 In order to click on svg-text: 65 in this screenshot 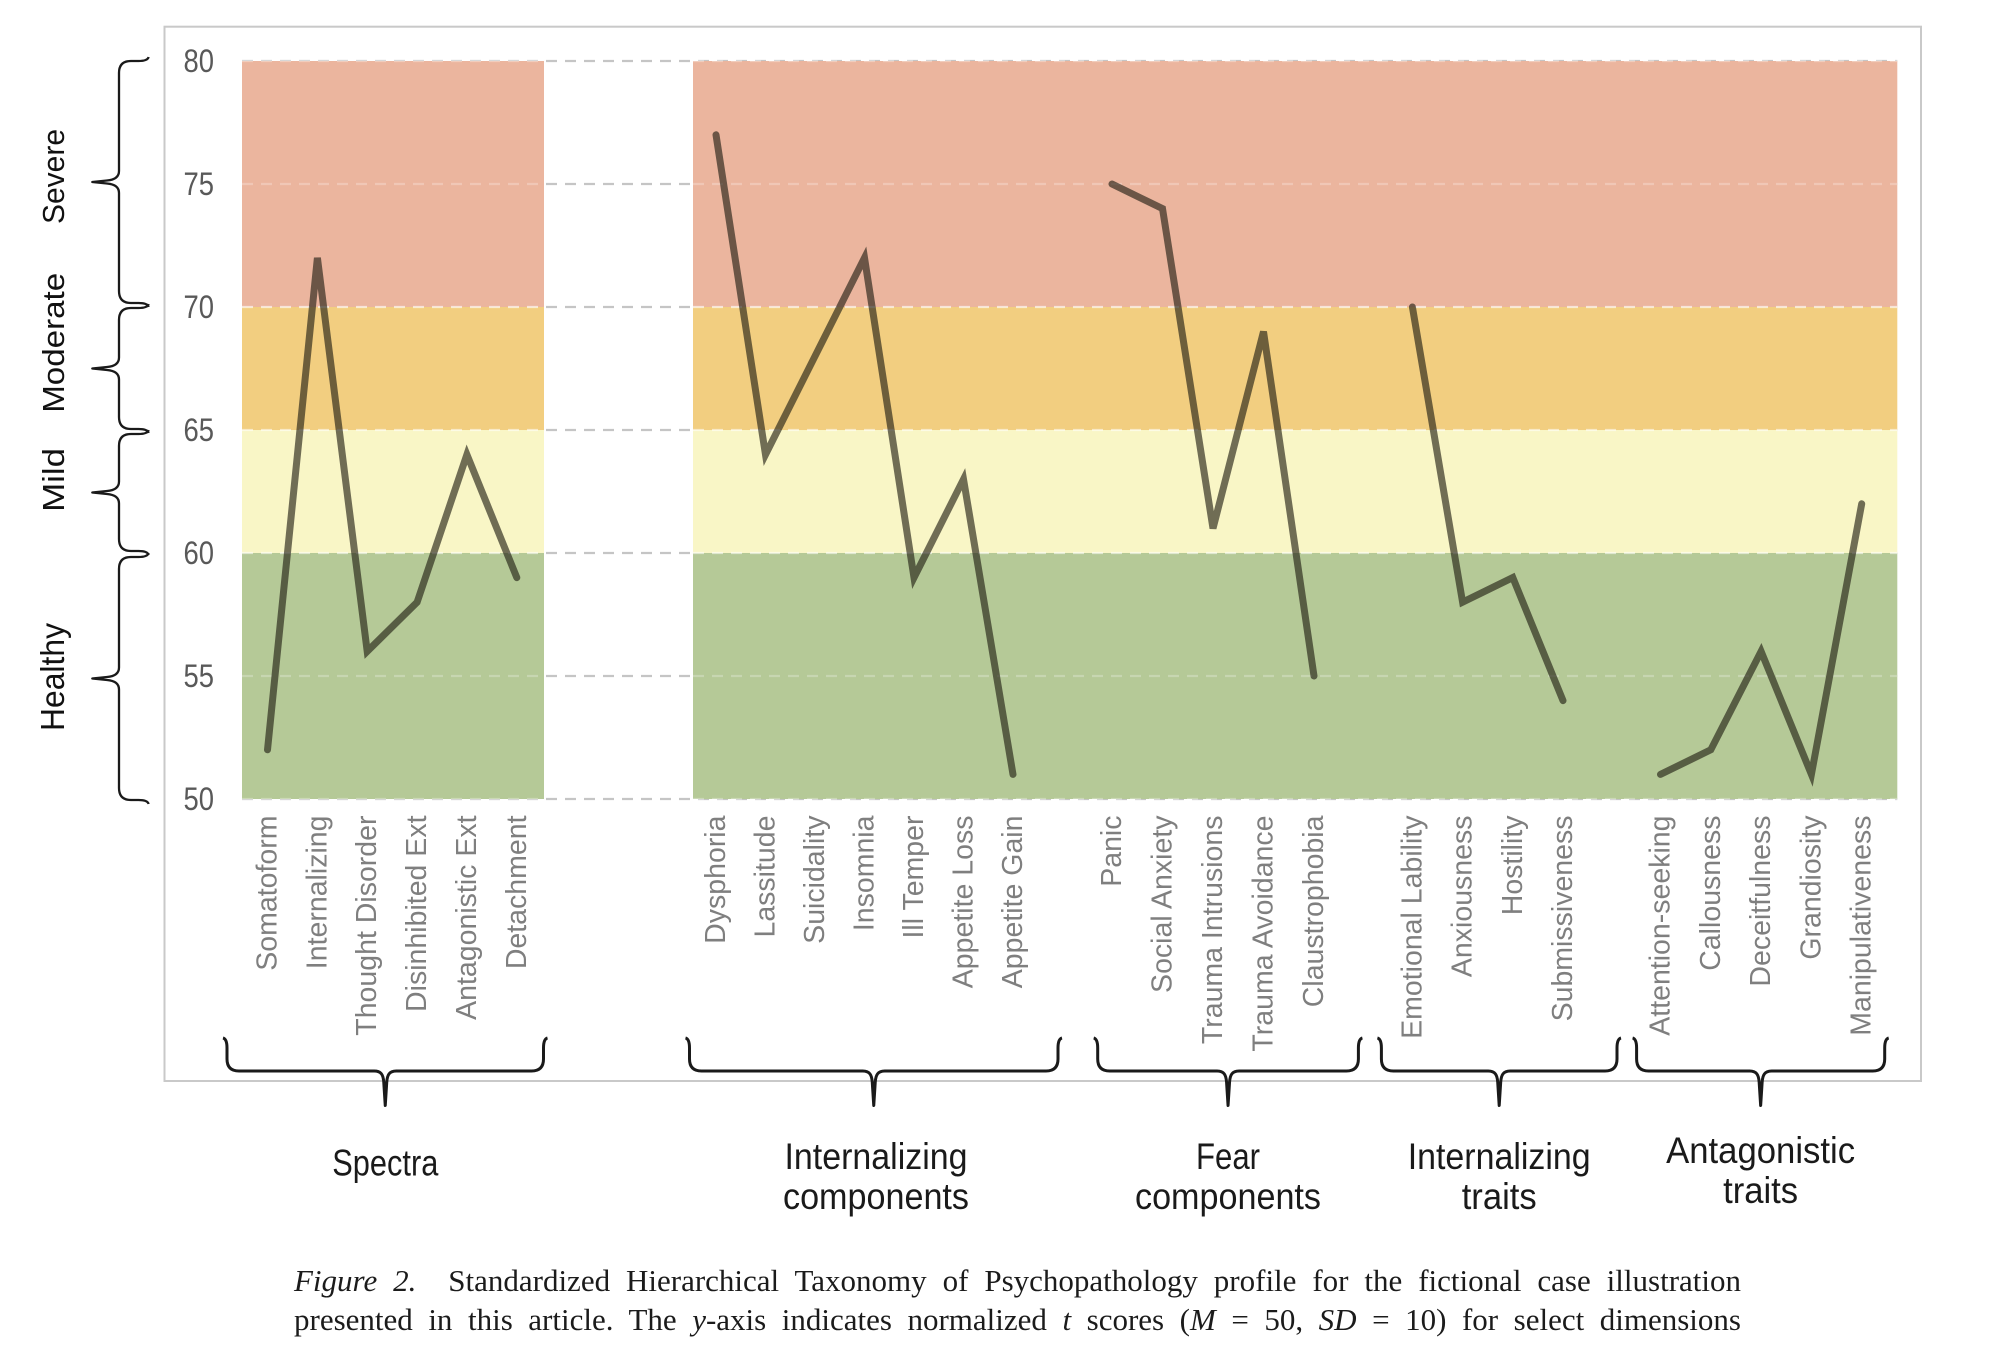, I will do `click(199, 430)`.